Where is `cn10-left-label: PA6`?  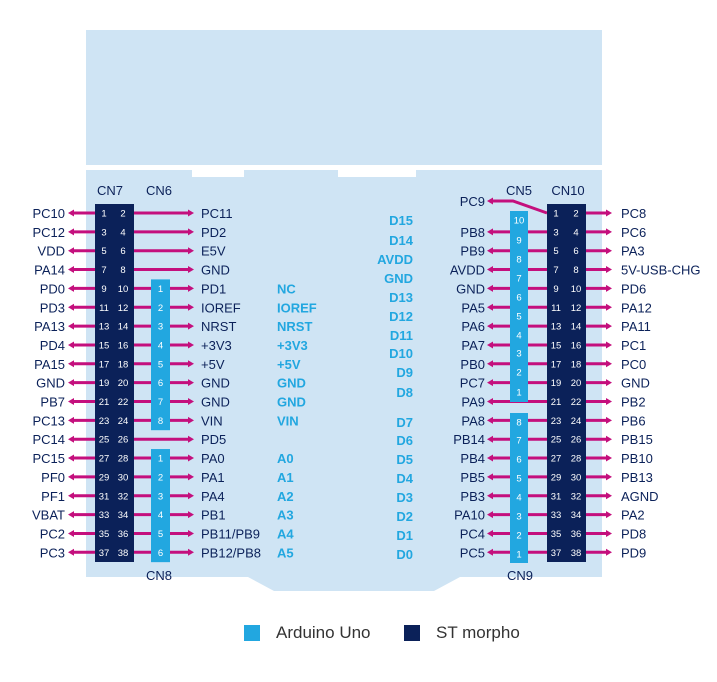 cn10-left-label: PA6 is located at coordinates (473, 326).